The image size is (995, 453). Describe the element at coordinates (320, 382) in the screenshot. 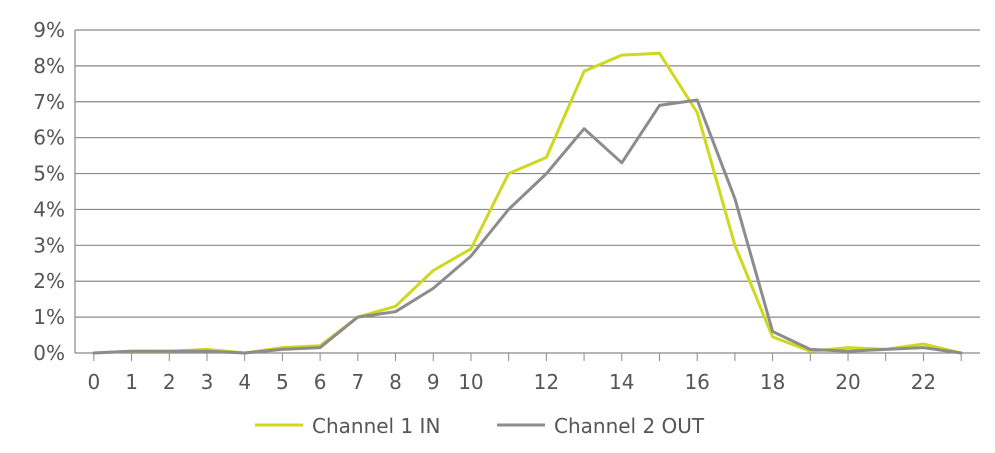

I see `x-tick-label: 6` at that location.